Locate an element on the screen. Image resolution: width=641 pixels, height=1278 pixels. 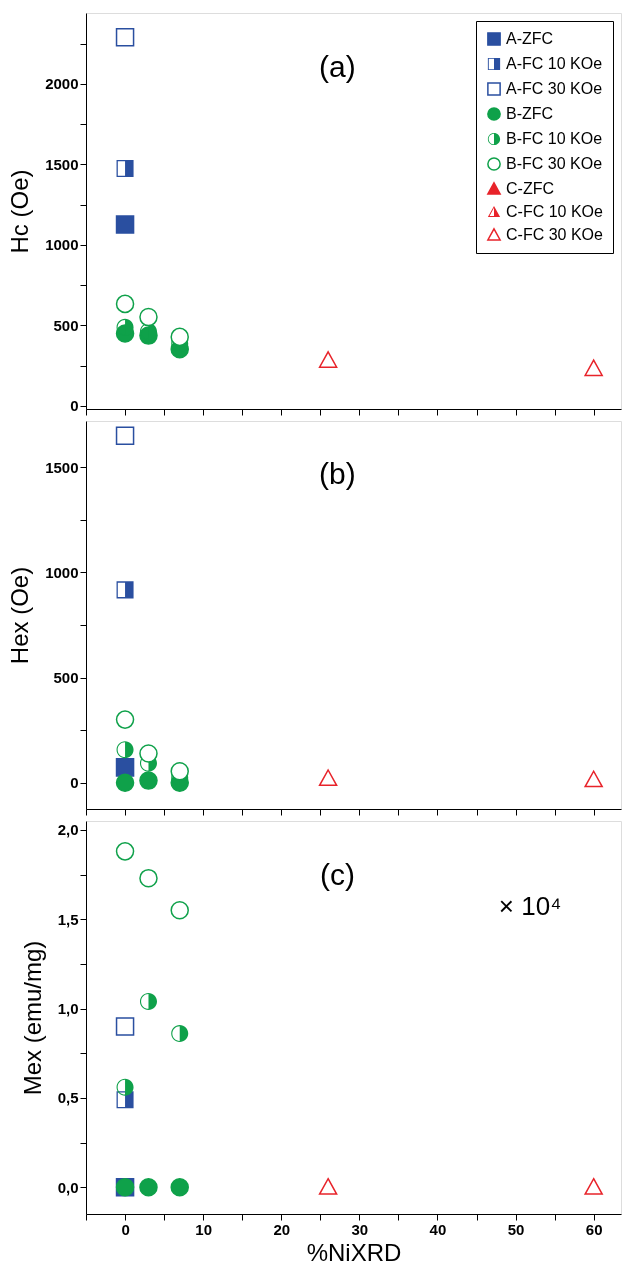
x-axis-title: %NiXRD is located at coordinates (354, 1252).